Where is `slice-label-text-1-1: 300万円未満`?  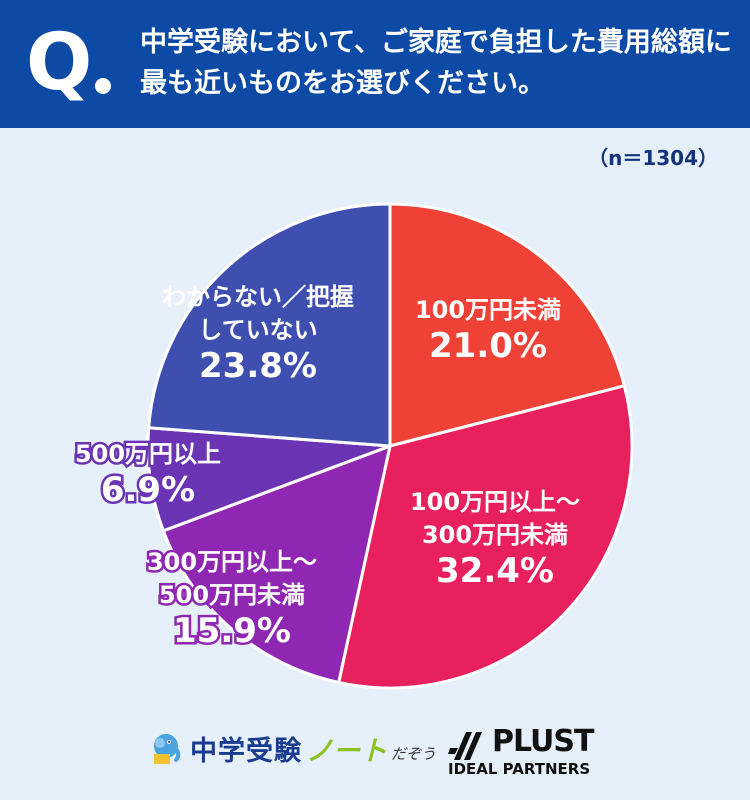 slice-label-text-1-1: 300万円未満 is located at coordinates (495, 535).